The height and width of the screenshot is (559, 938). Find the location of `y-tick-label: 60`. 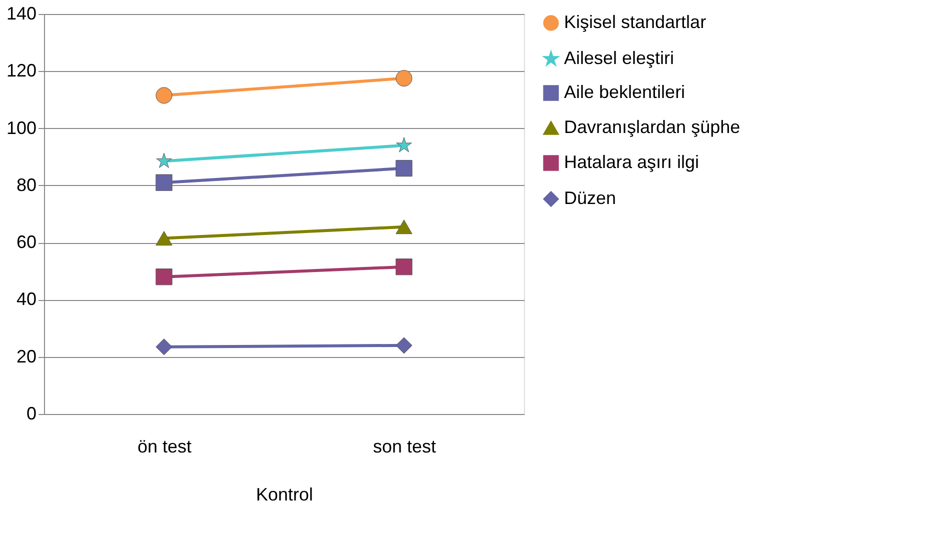

y-tick-label: 60 is located at coordinates (26, 242).